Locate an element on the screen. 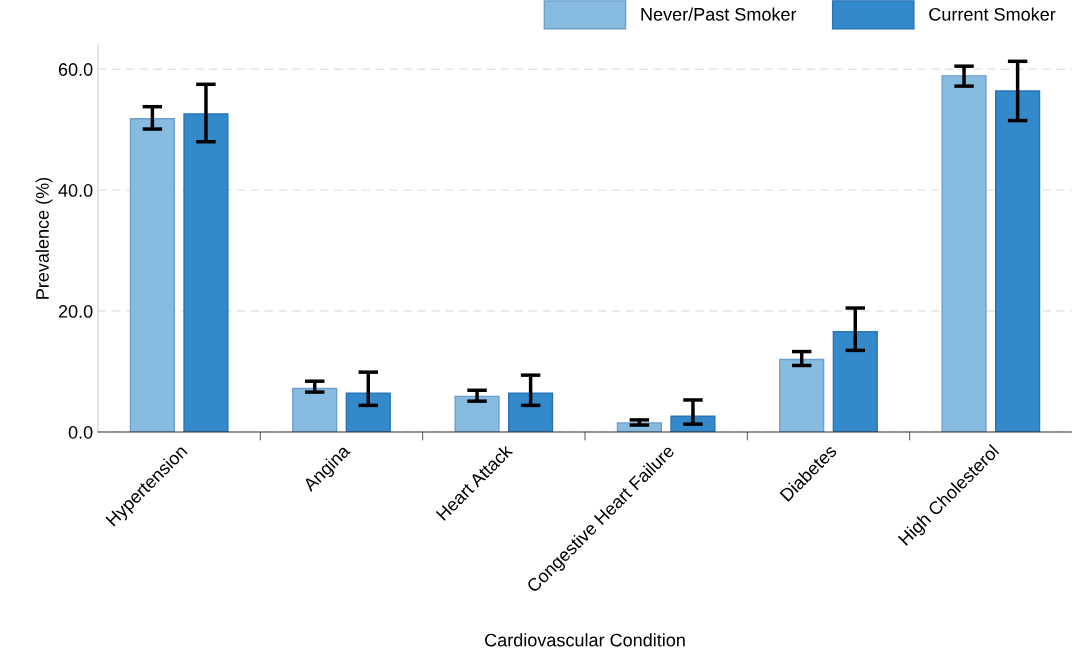 This screenshot has width=1072, height=652. y-tick-label: 60.0 is located at coordinates (75, 69).